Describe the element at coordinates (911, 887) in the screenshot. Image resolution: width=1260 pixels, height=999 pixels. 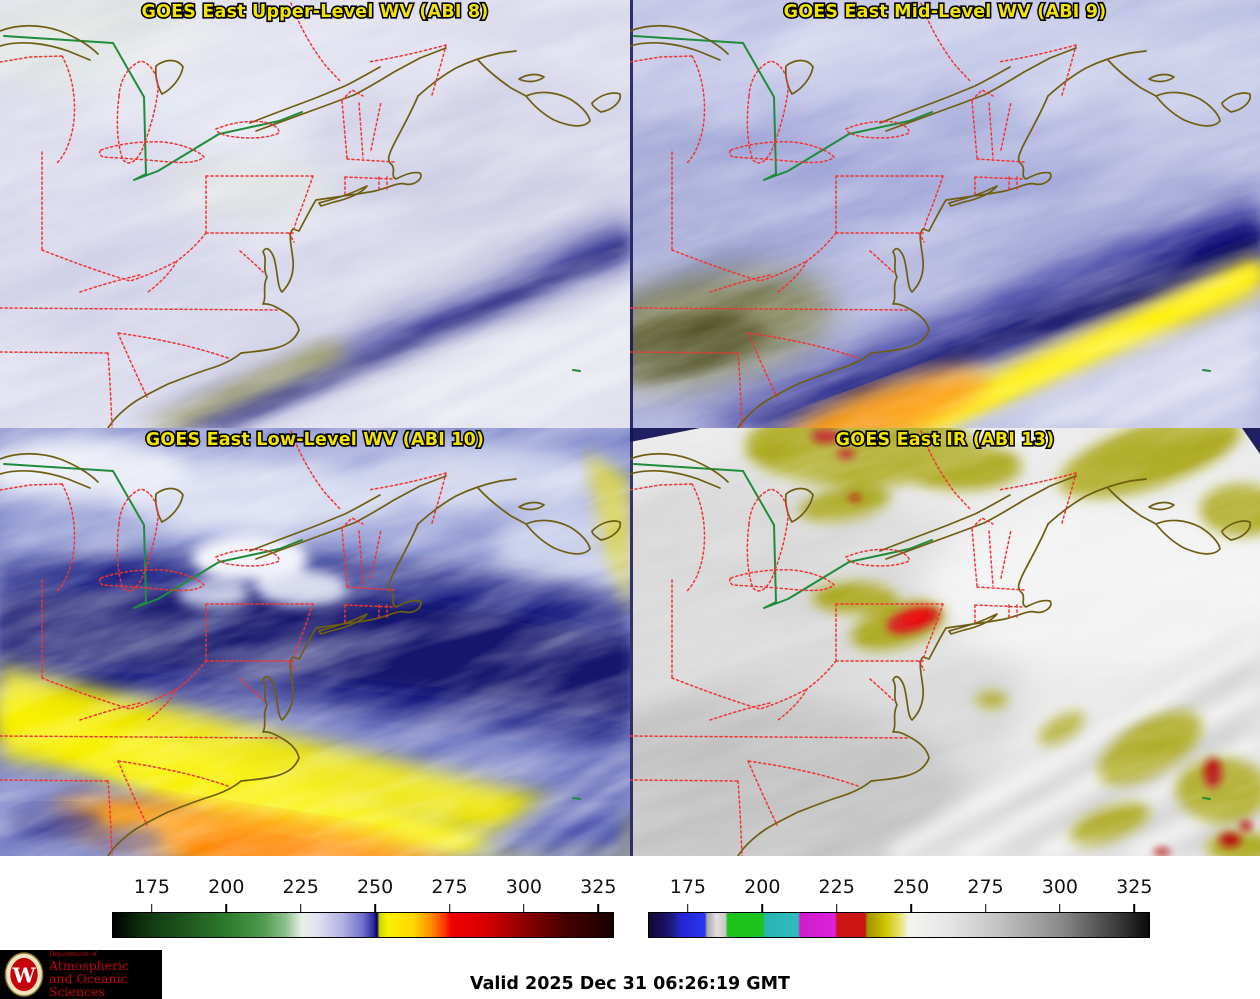
I see `colorbar-ir-tick-label: 250` at that location.